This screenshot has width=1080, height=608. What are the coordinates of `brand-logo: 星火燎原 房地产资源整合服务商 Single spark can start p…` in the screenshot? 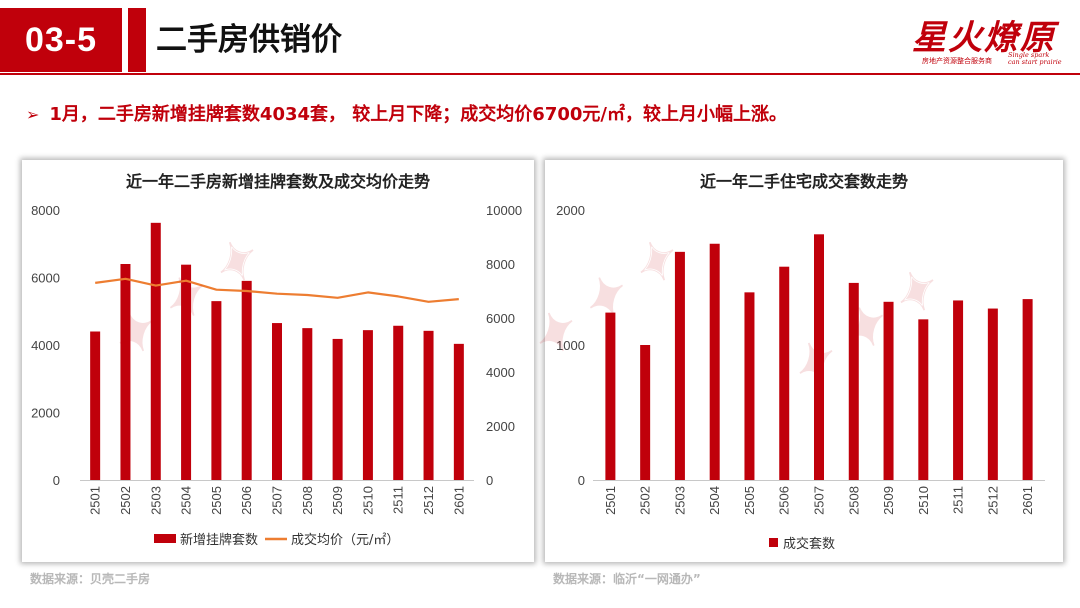 It's located at (987, 40).